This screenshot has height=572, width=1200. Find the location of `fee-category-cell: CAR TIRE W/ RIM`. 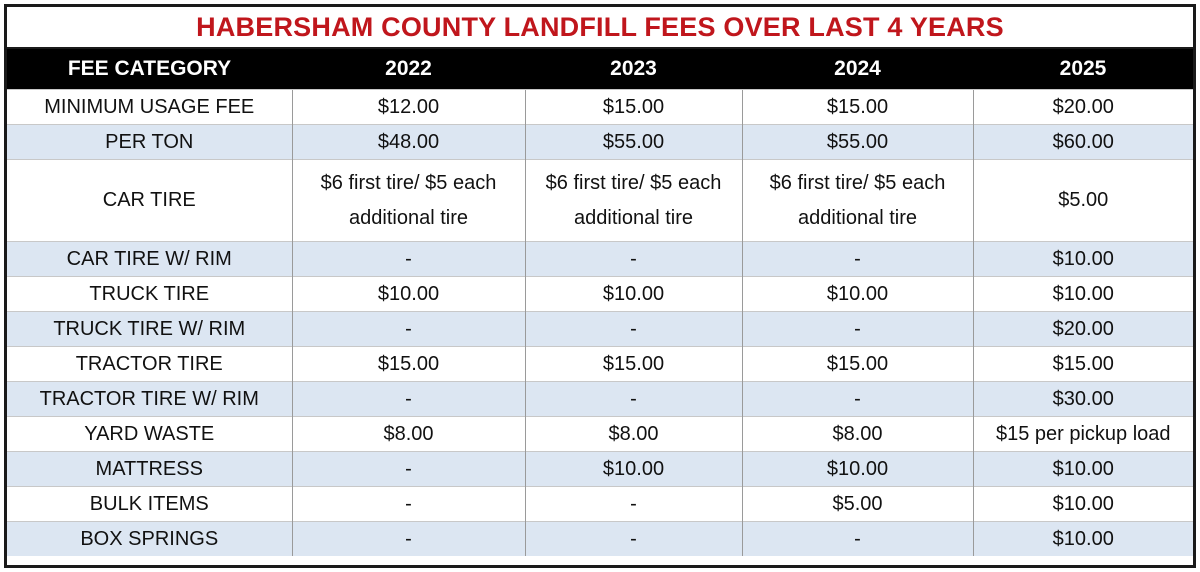

fee-category-cell: CAR TIRE W/ RIM is located at coordinates (149, 259).